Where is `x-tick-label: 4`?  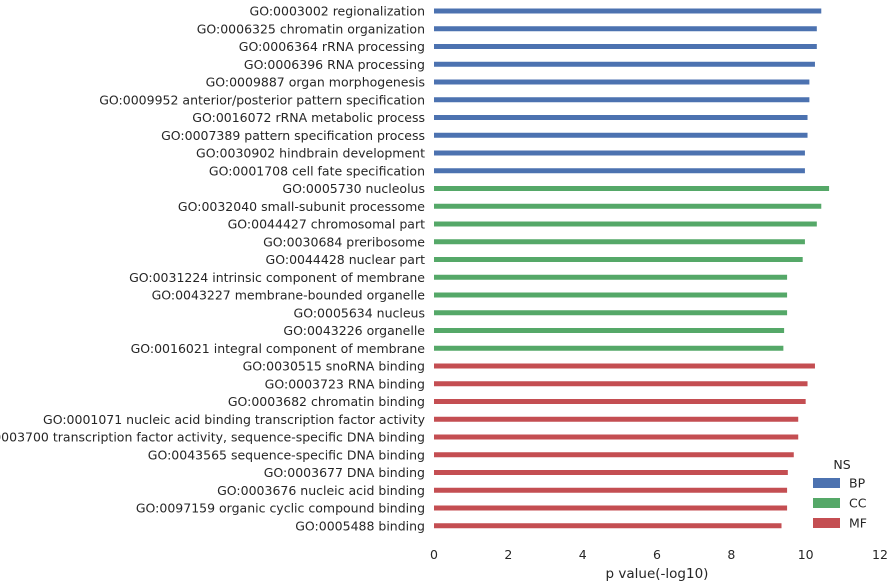 x-tick-label: 4 is located at coordinates (583, 554).